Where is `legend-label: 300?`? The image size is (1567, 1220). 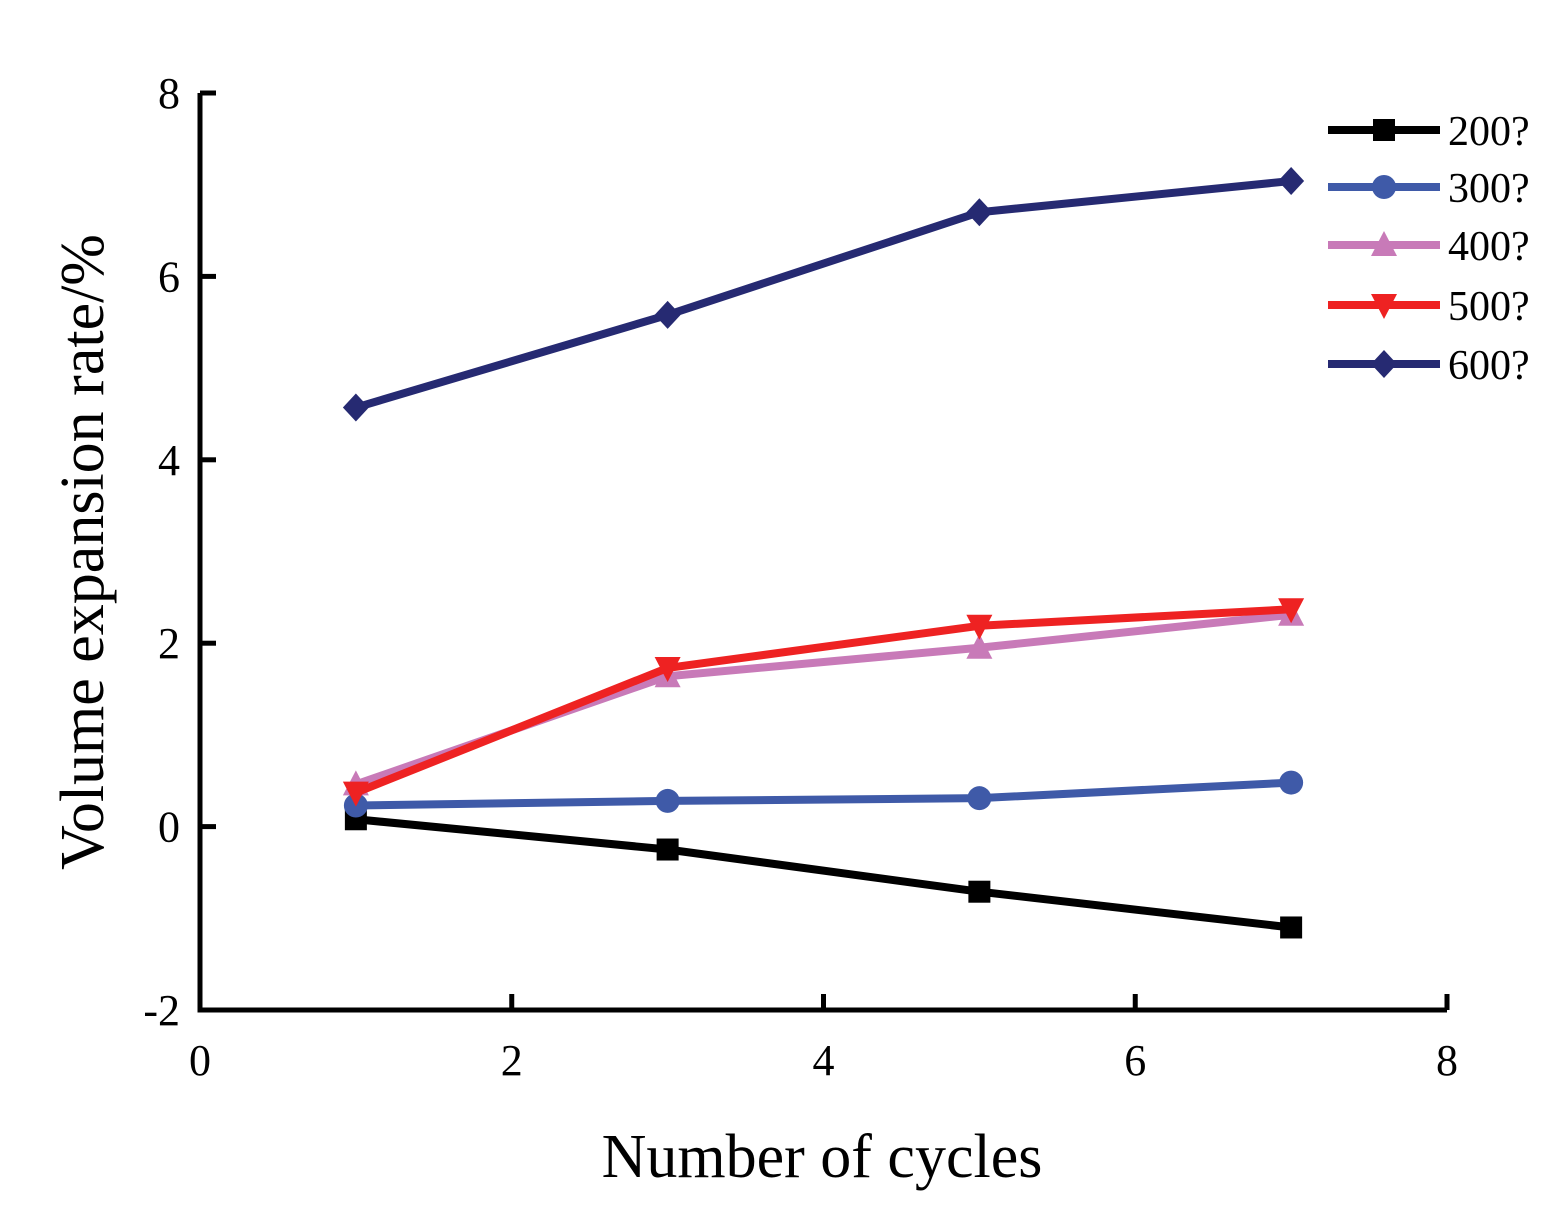 legend-label: 300? is located at coordinates (1489, 189).